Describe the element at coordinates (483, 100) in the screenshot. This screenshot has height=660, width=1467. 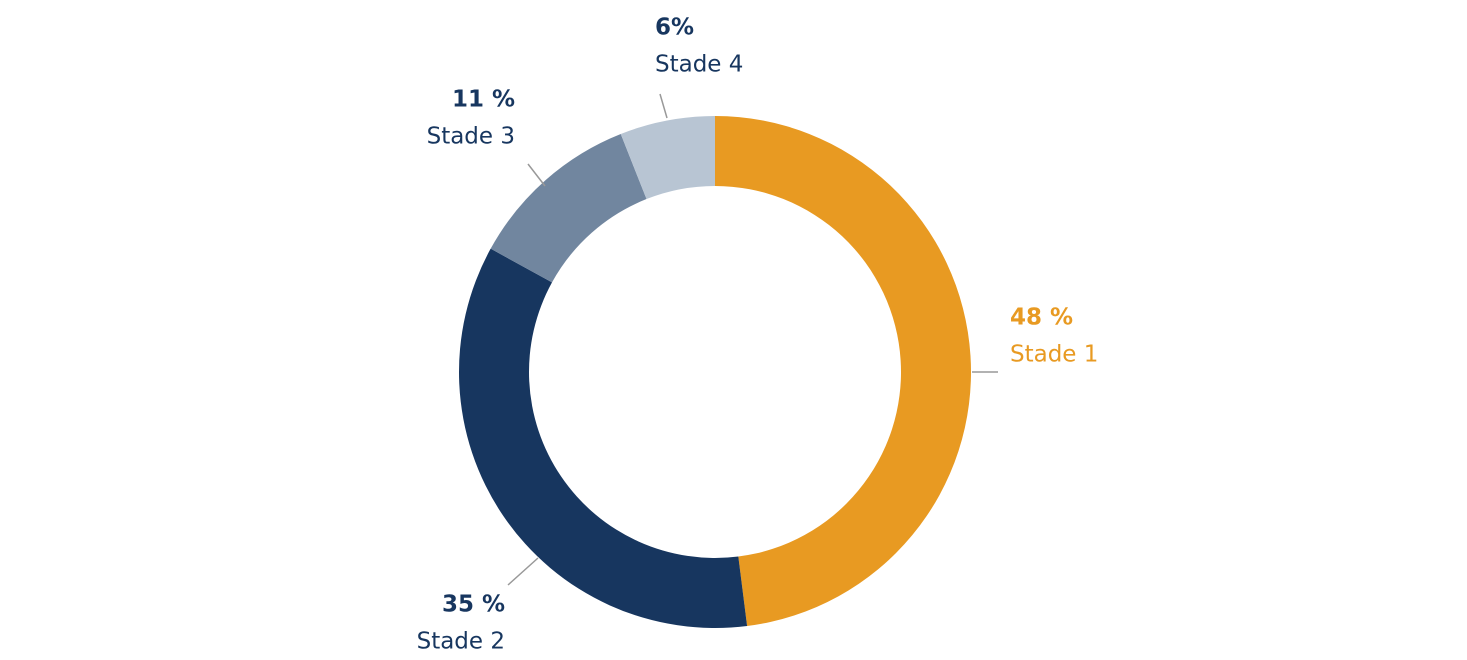
I see `value-label: 11 %` at that location.